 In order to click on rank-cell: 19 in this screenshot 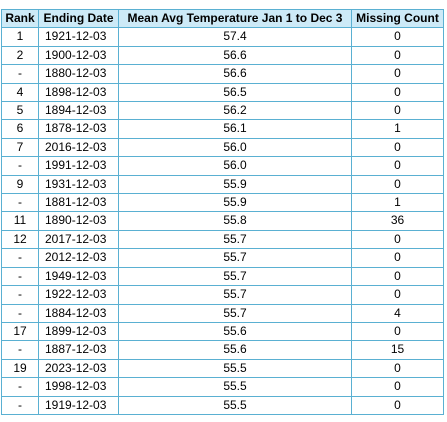, I will do `click(20, 368)`.